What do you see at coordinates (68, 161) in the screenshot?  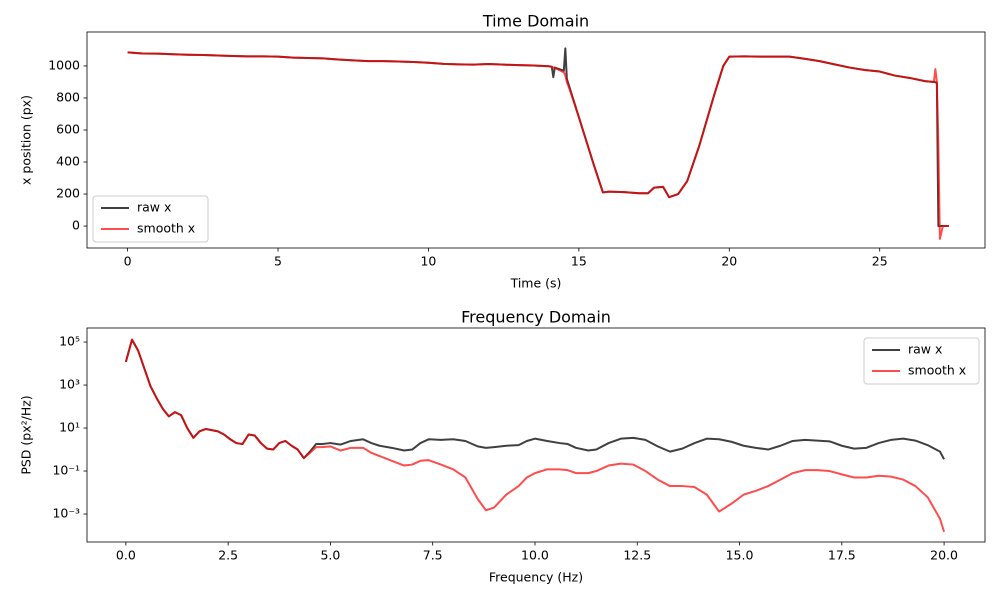 I see `y-tick-label: 400` at bounding box center [68, 161].